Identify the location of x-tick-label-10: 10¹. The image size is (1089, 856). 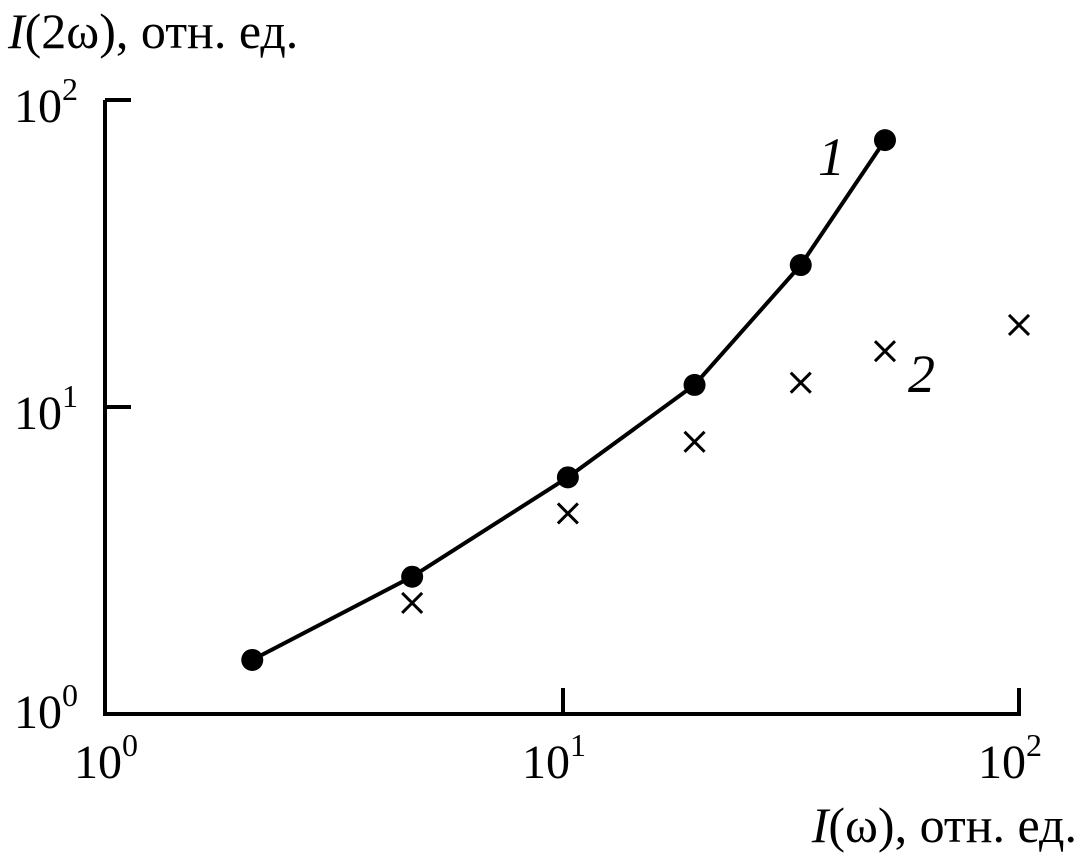
(554, 758).